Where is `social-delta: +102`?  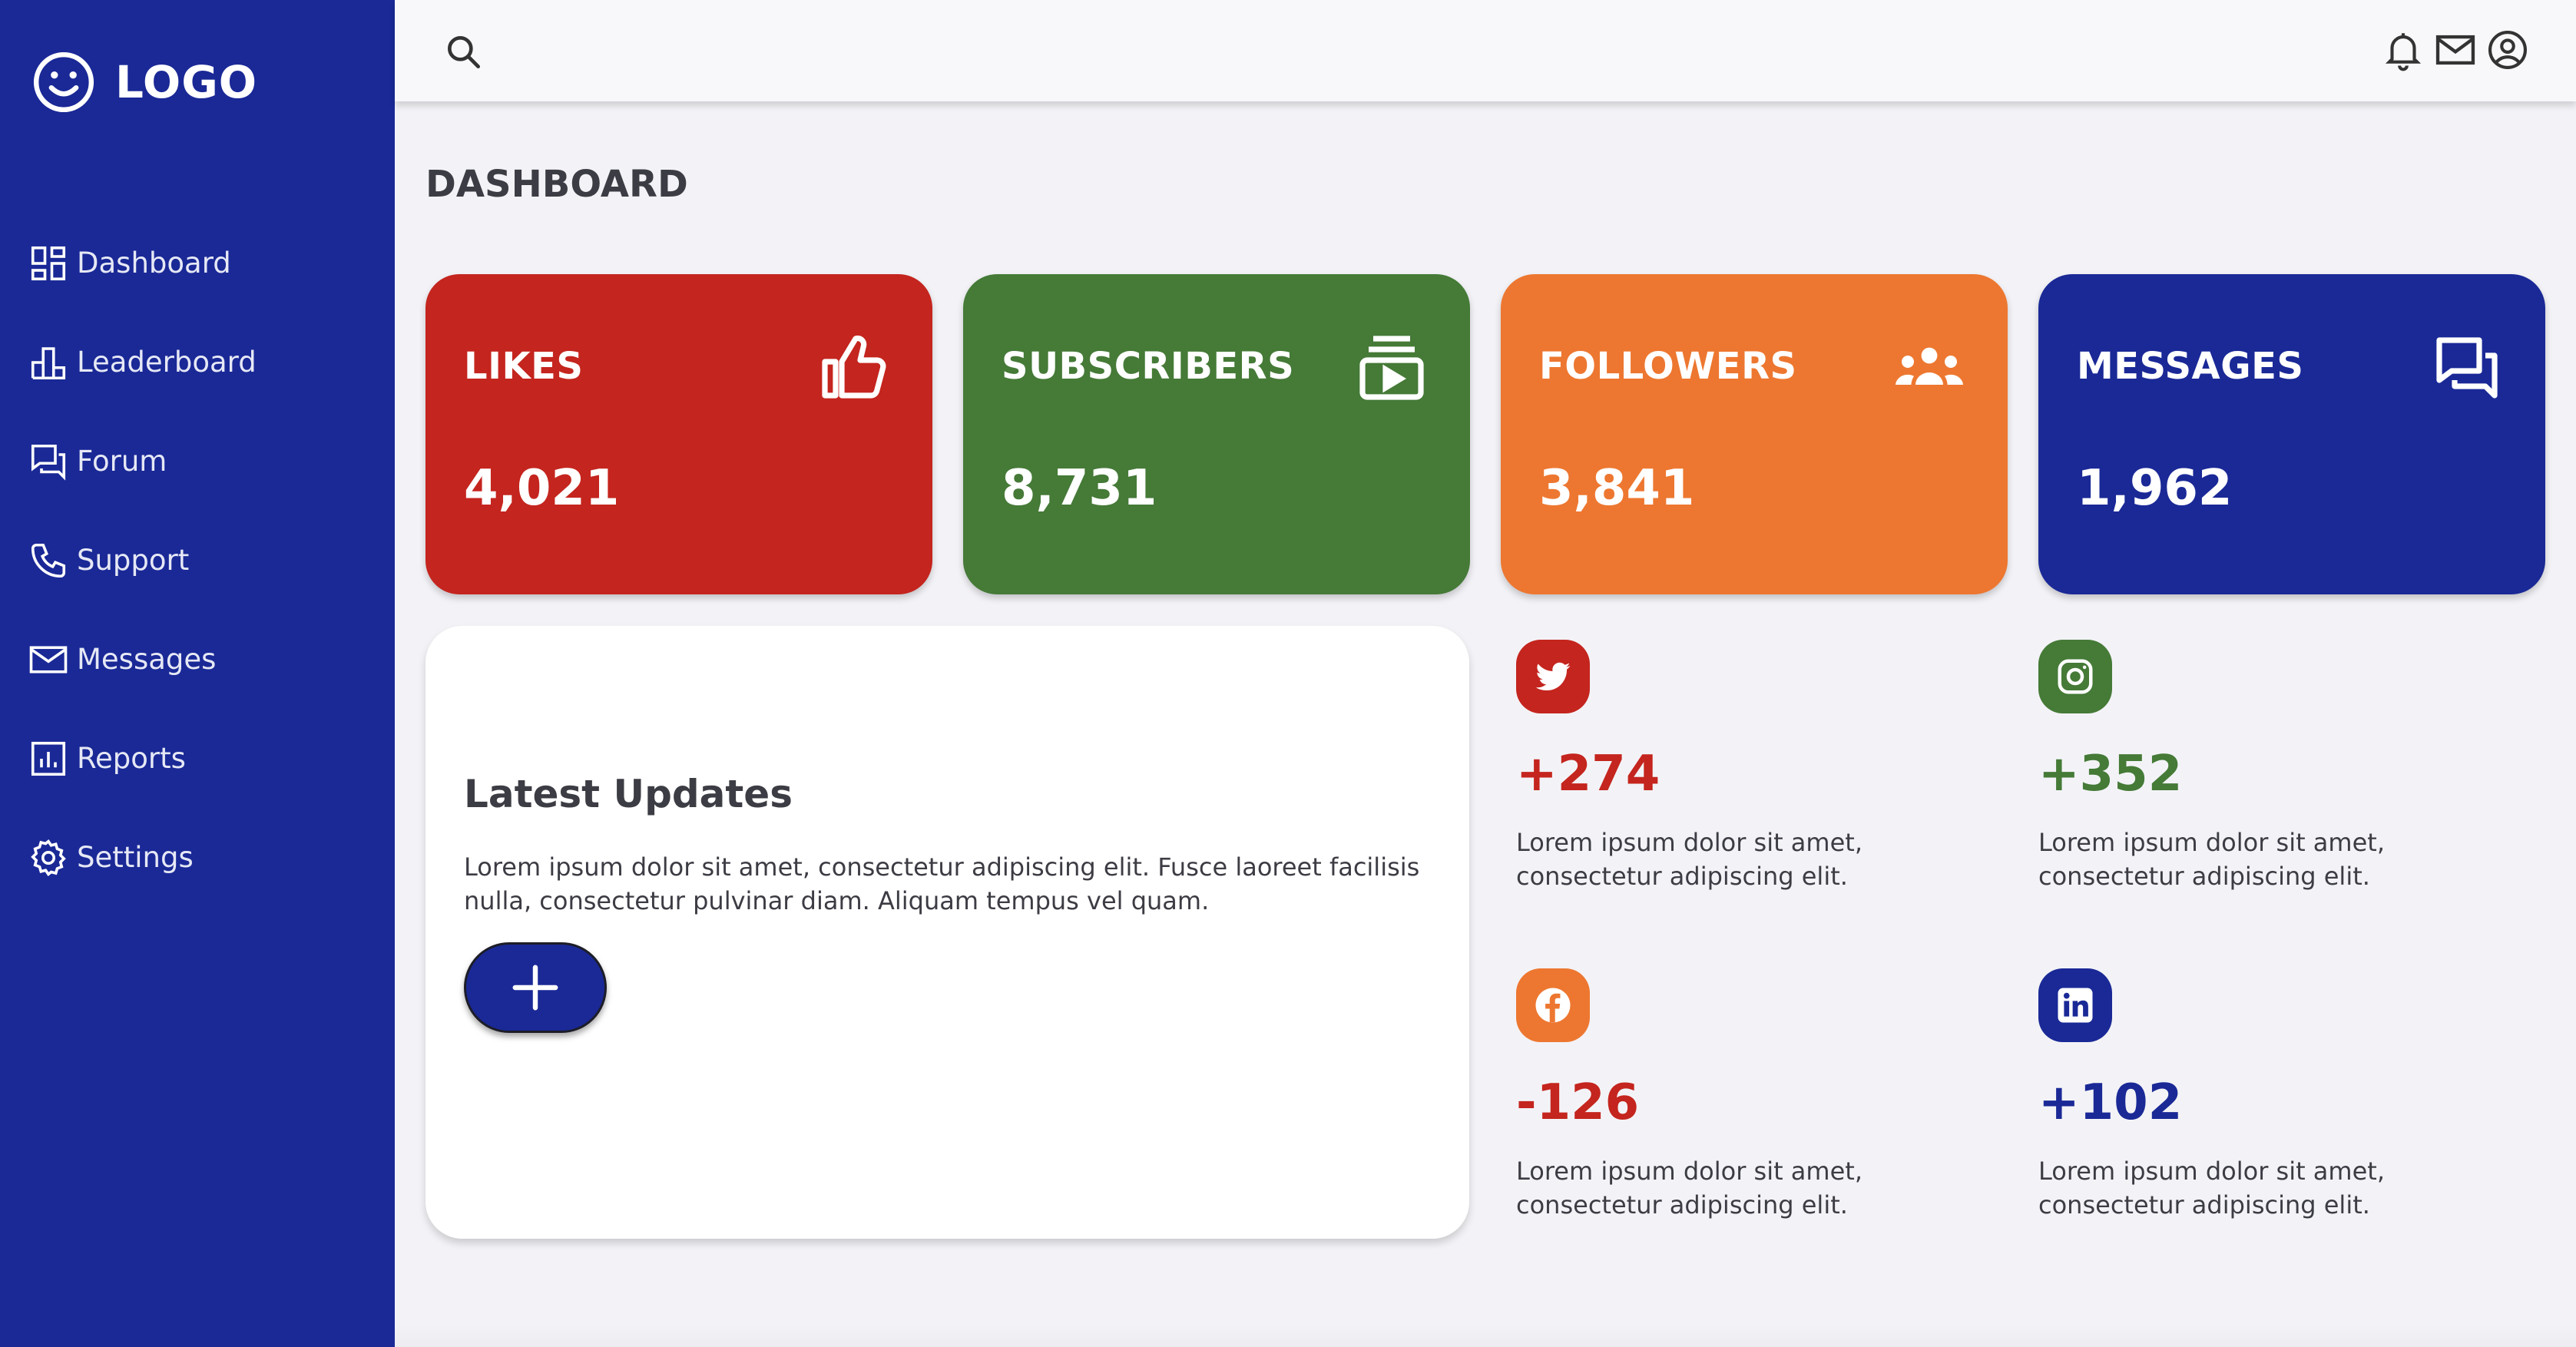 social-delta: +102 is located at coordinates (2110, 1102).